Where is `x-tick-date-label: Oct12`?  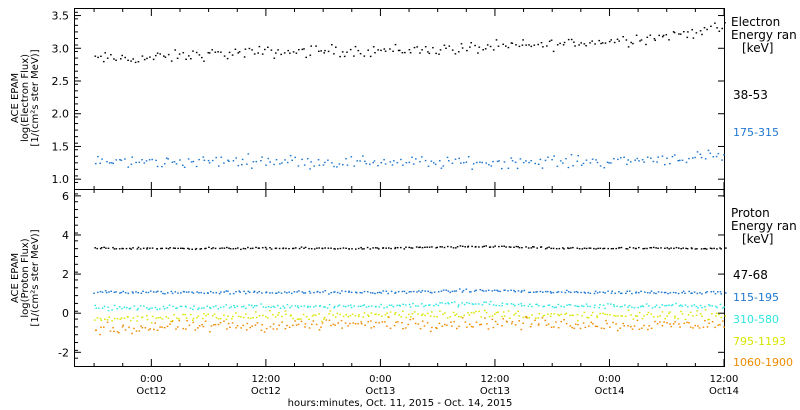 x-tick-date-label: Oct12 is located at coordinates (266, 391).